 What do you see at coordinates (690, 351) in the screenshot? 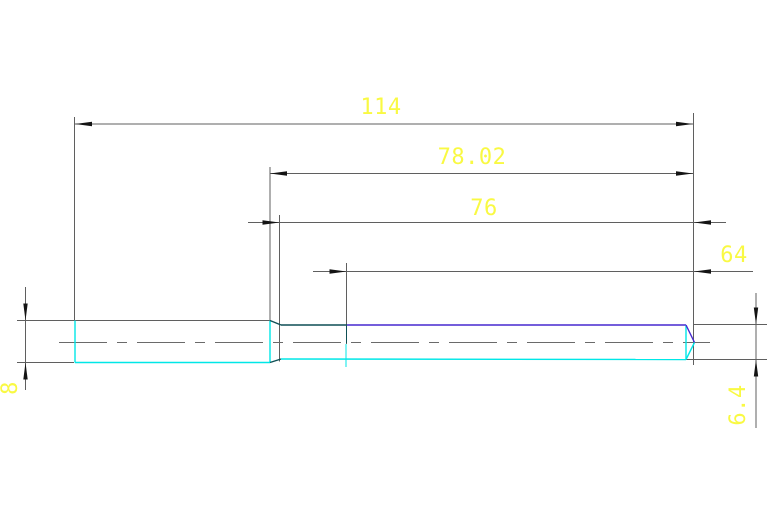
I see `part-tip-chamfer-bottom` at bounding box center [690, 351].